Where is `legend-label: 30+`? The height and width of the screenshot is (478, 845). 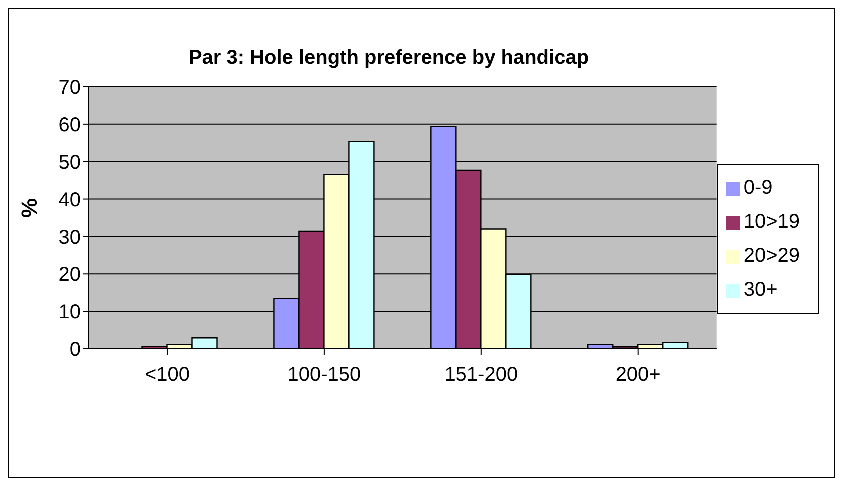 legend-label: 30+ is located at coordinates (761, 290).